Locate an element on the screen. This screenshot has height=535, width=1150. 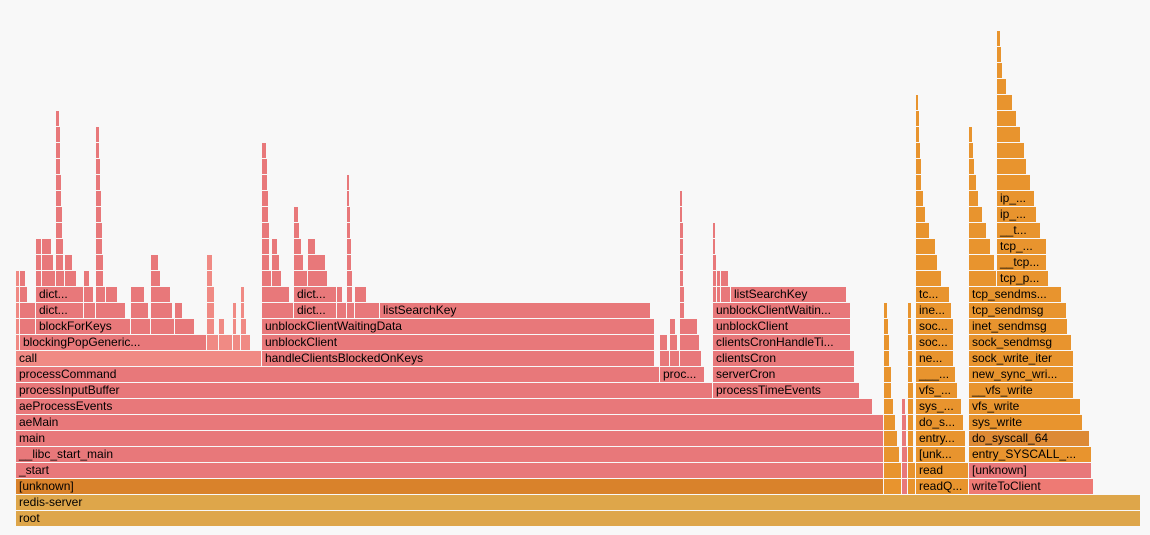
frame: call is located at coordinates (138, 358).